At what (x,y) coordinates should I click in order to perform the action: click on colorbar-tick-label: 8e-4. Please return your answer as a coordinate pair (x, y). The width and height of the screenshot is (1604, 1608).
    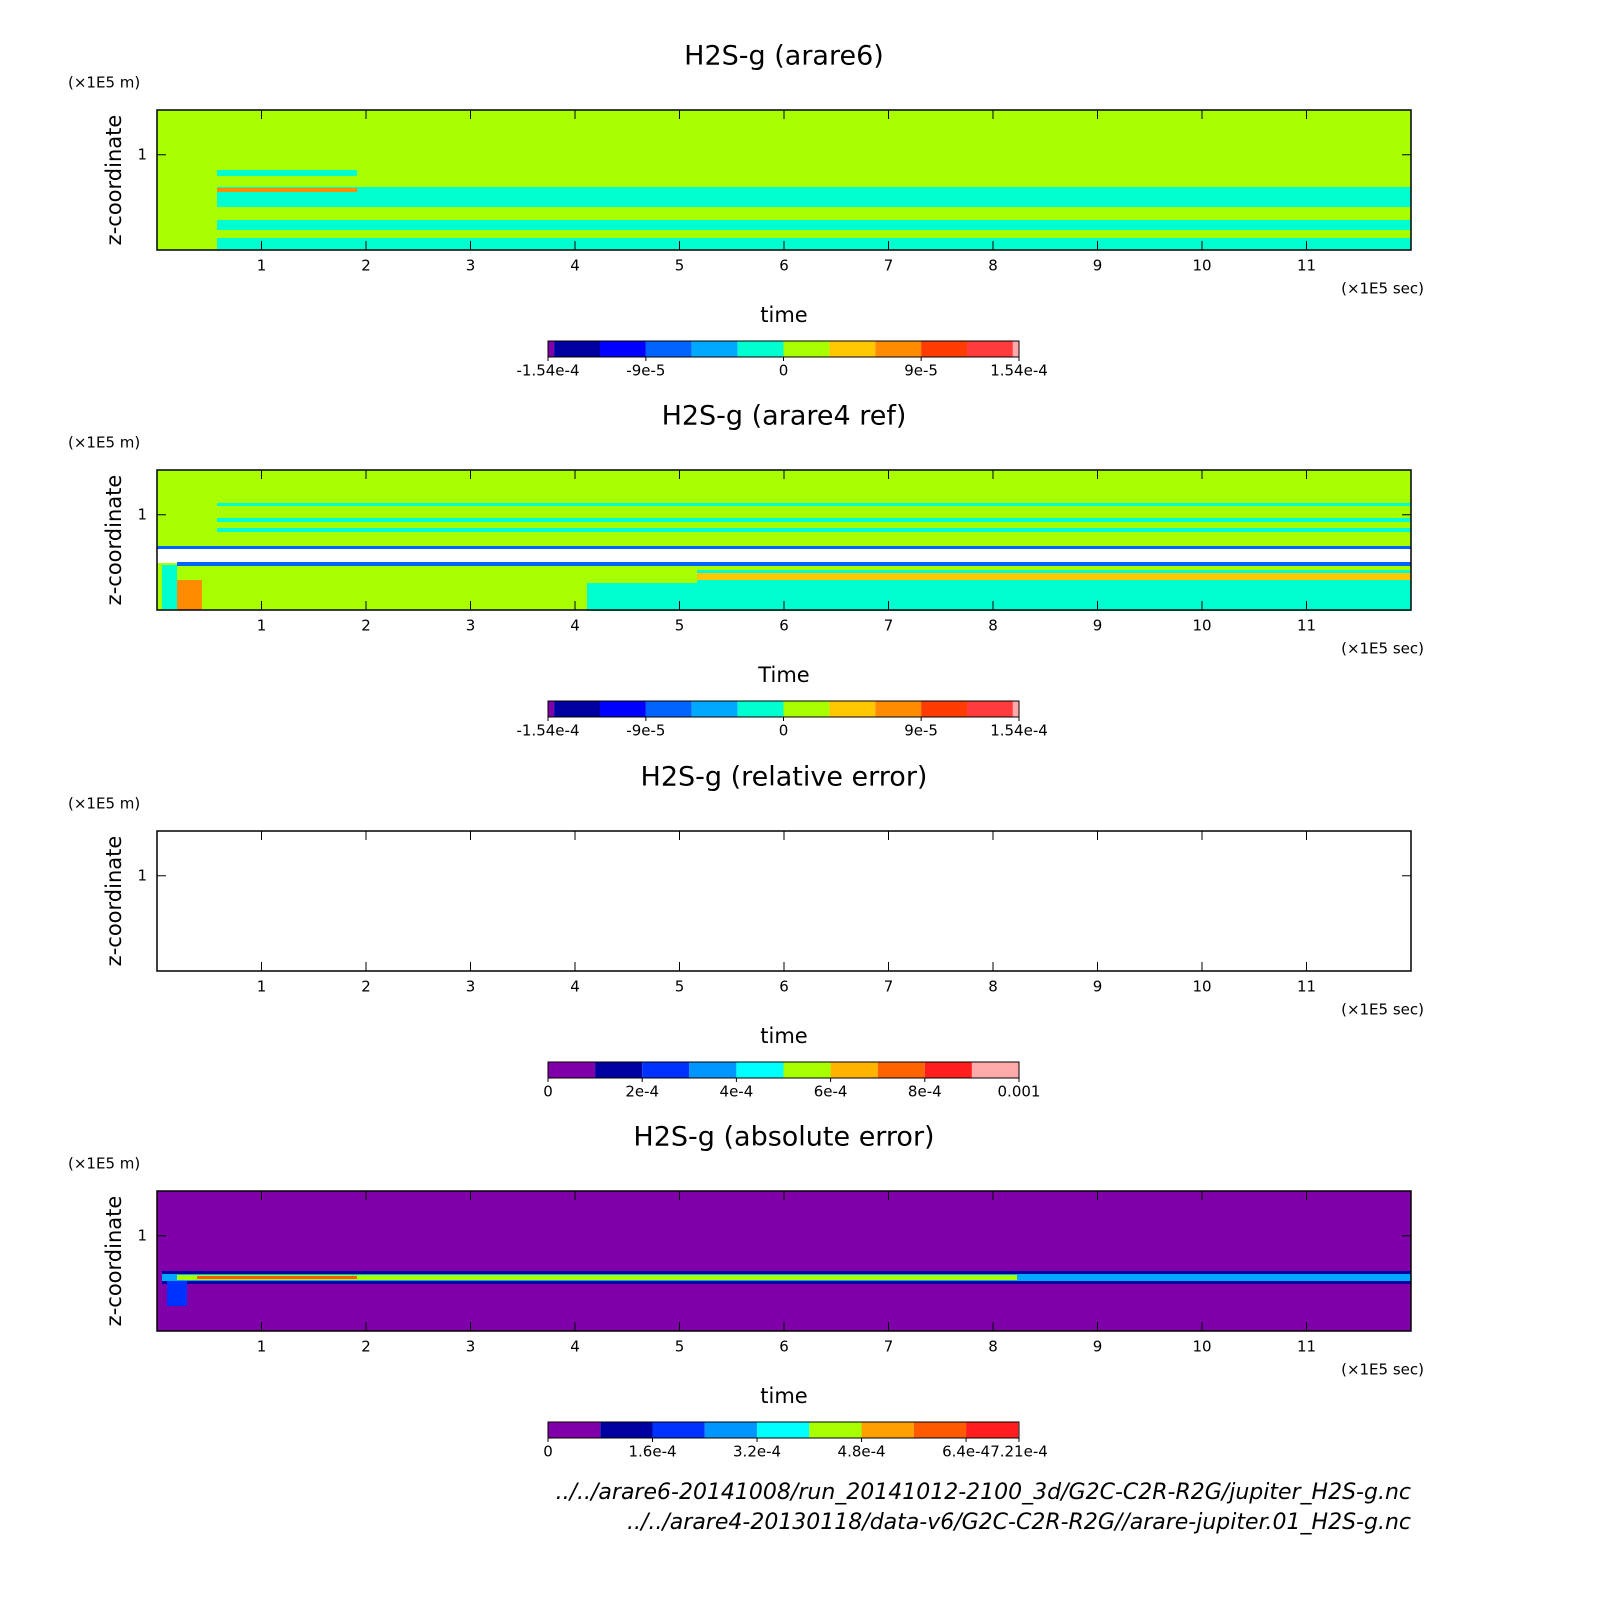
    Looking at the image, I should click on (925, 1092).